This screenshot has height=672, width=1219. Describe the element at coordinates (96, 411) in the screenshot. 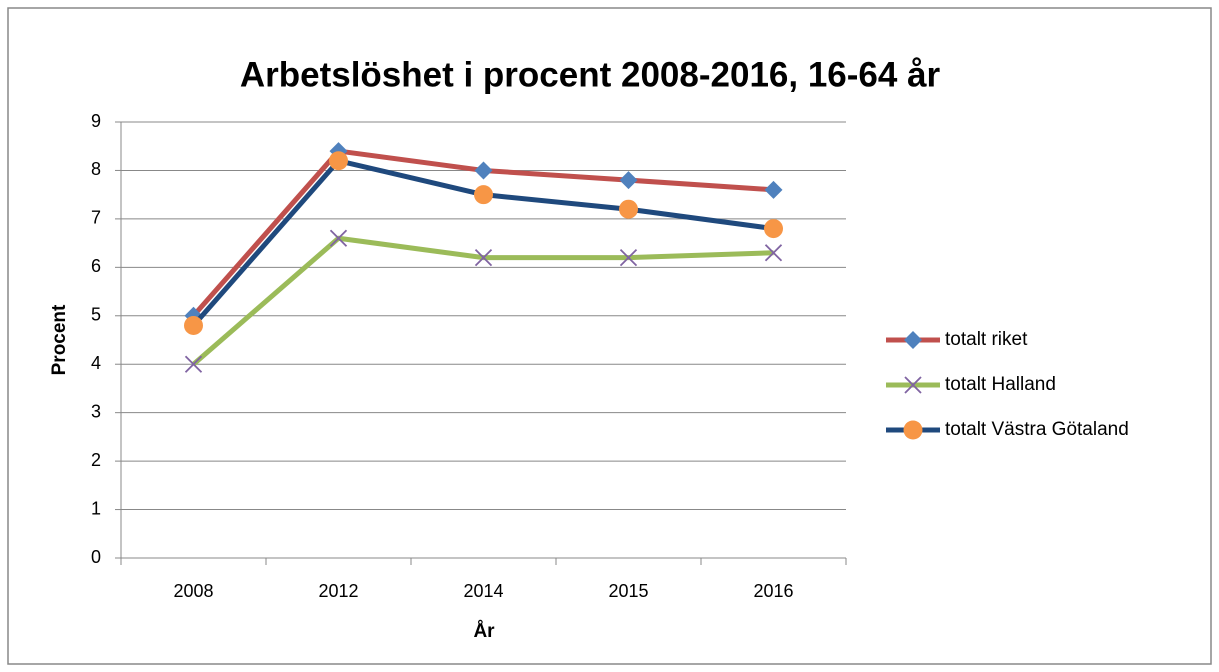

I see `y-tick-label: 3` at that location.